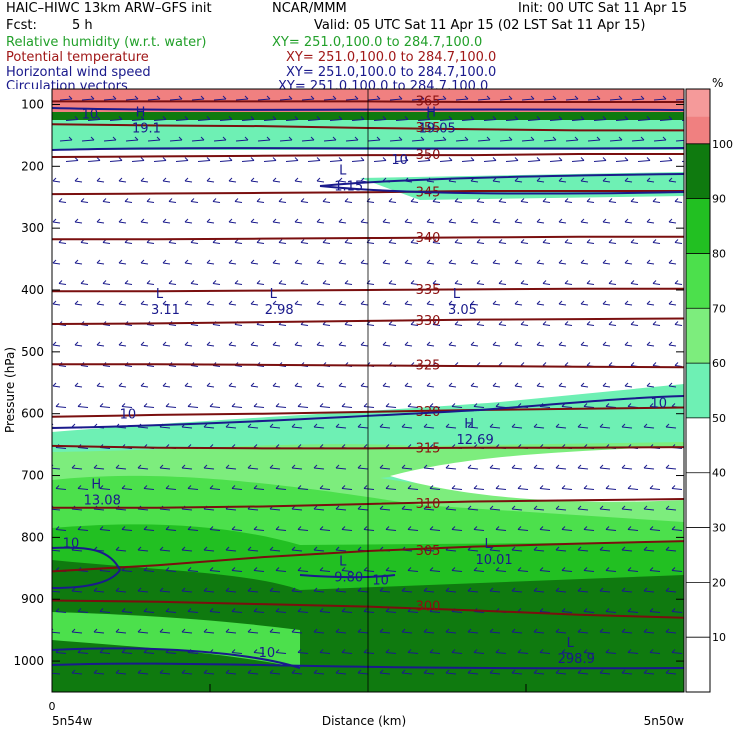 Image resolution: width=740 pixels, height=740 pixels. I want to click on x-right-location: 5n50w, so click(664, 721).